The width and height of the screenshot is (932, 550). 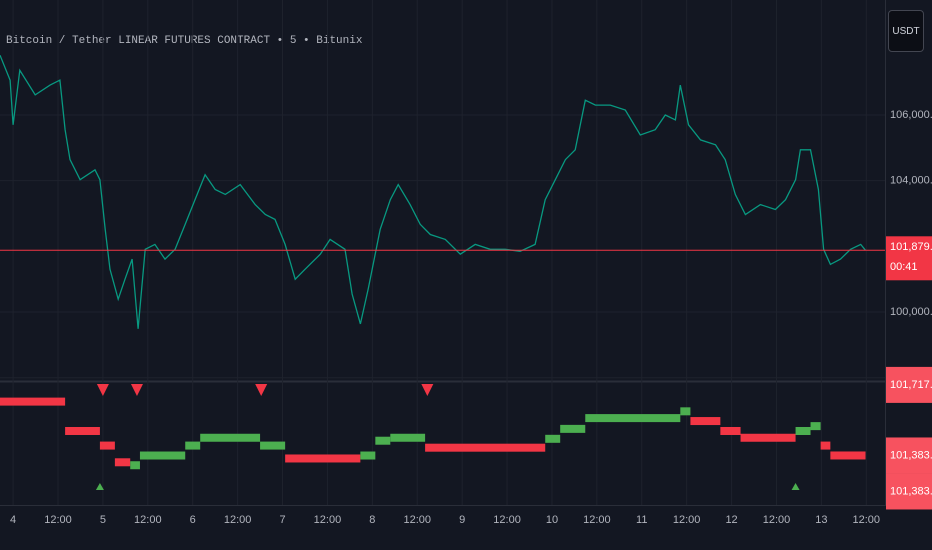 What do you see at coordinates (462, 520) in the screenshot?
I see `x-tick-label: 9` at bounding box center [462, 520].